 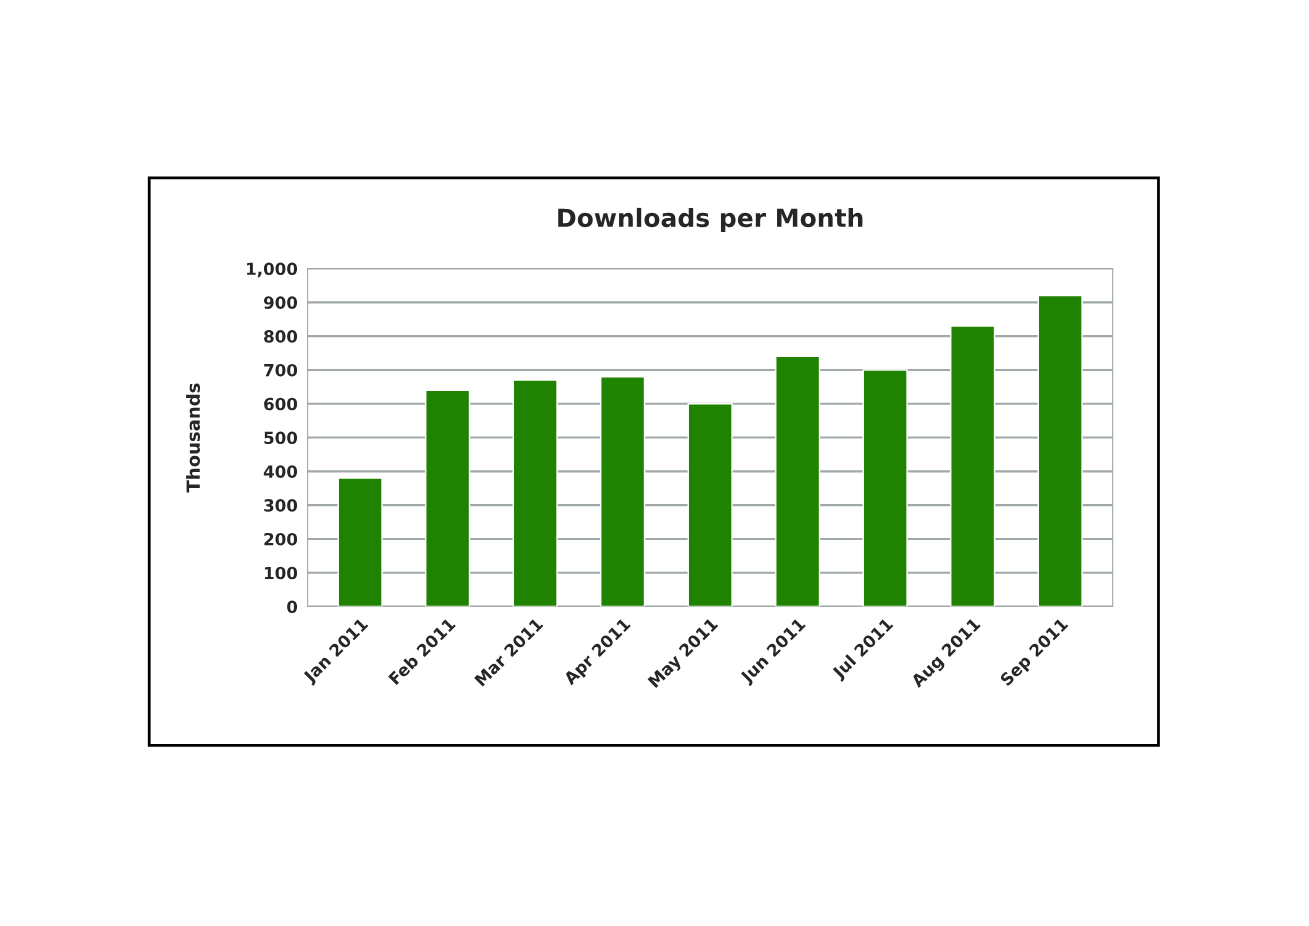 What do you see at coordinates (281, 438) in the screenshot?
I see `y-tick-label: 500` at bounding box center [281, 438].